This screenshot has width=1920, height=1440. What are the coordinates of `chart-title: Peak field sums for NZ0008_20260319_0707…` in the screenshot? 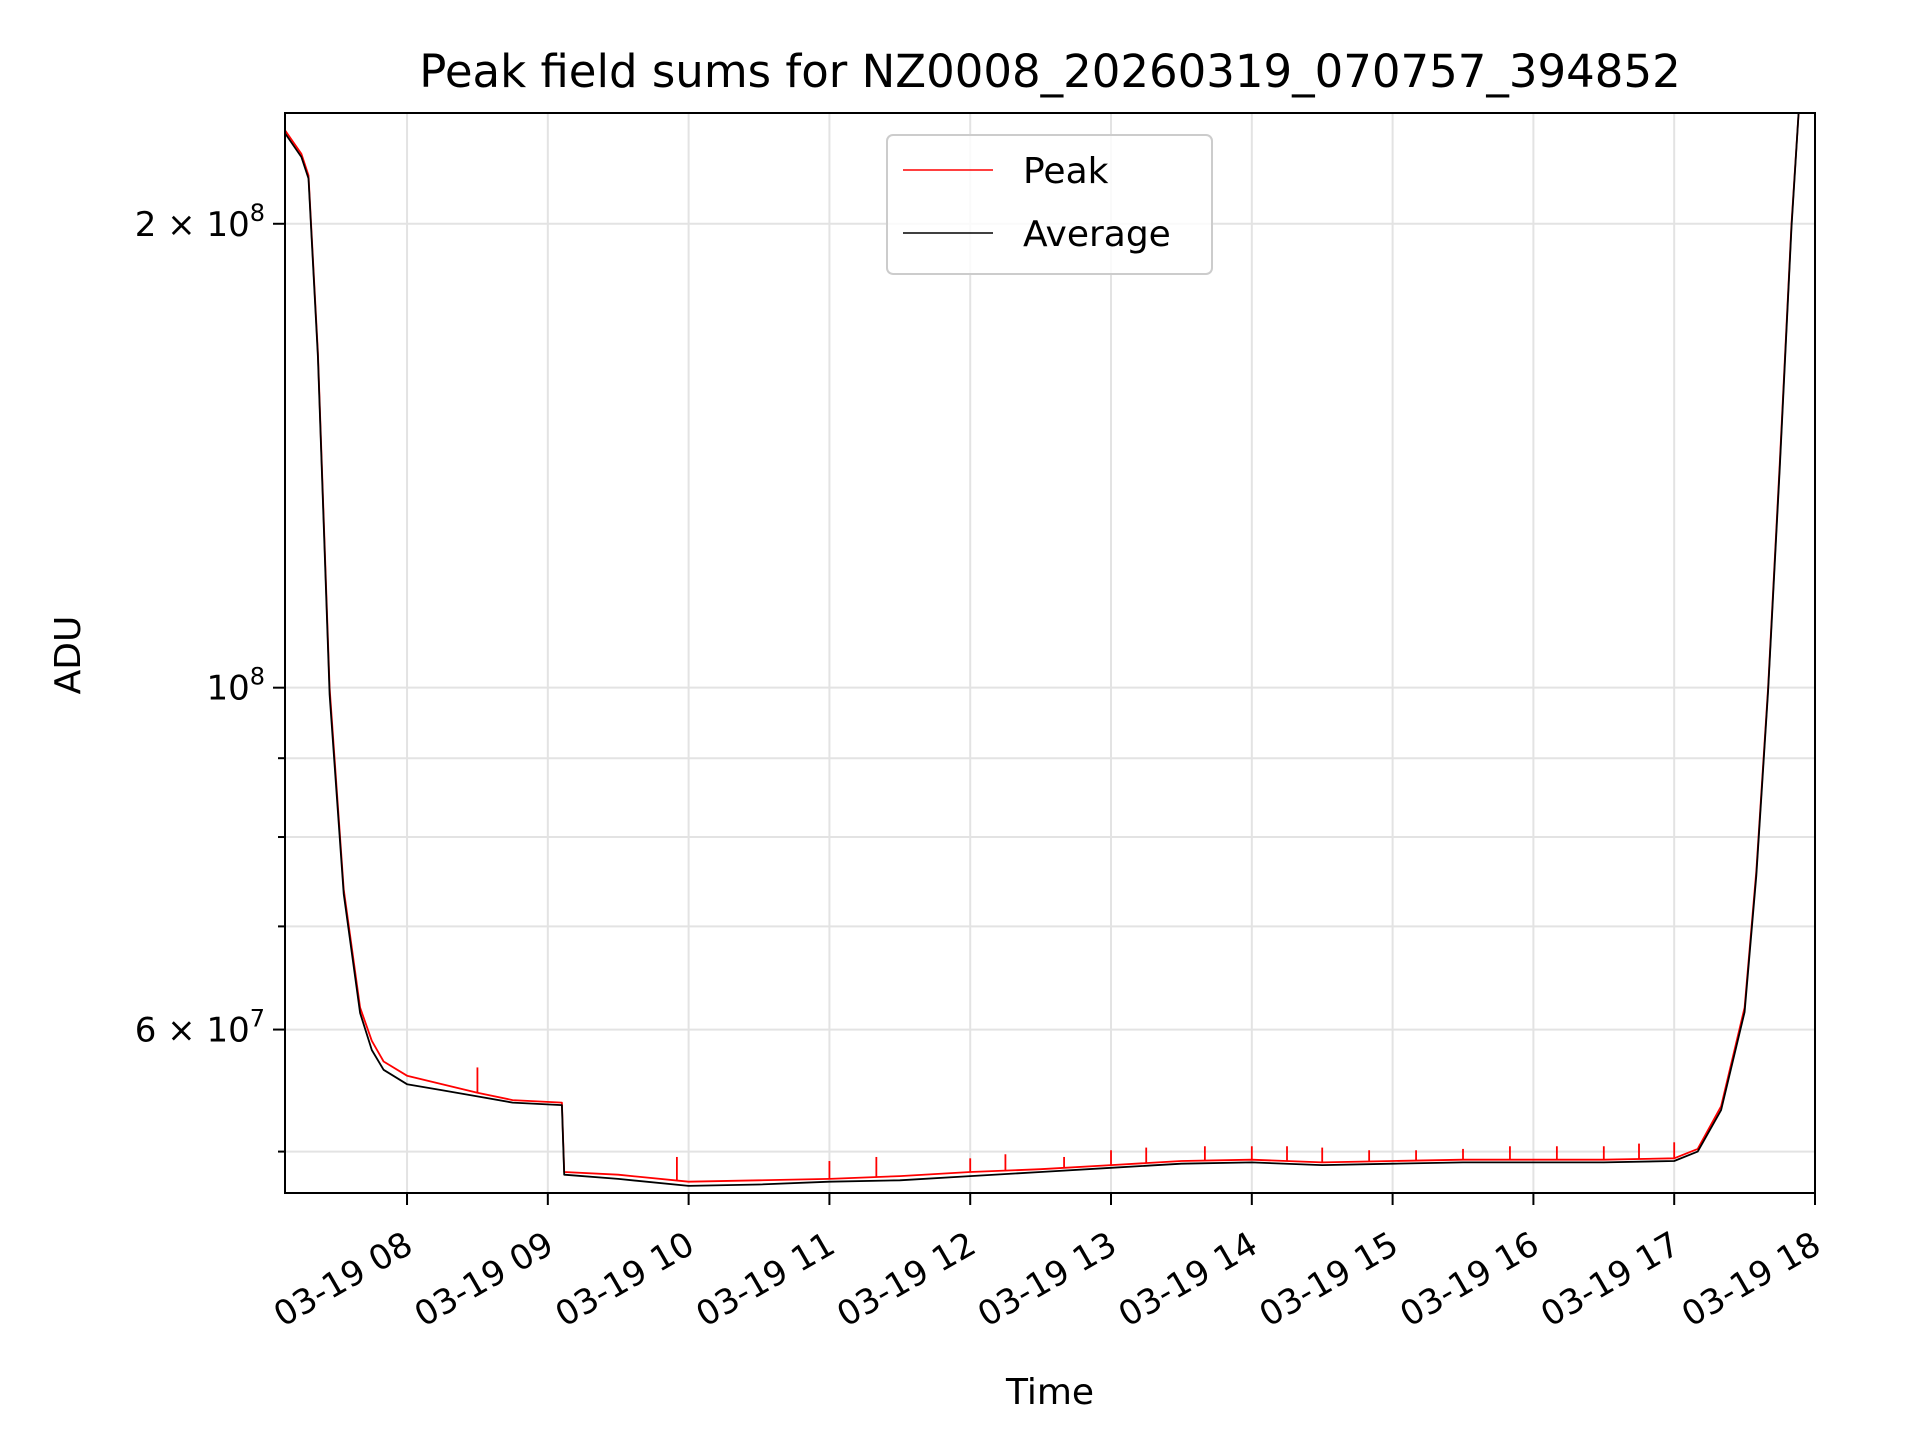 It's located at (1049, 71).